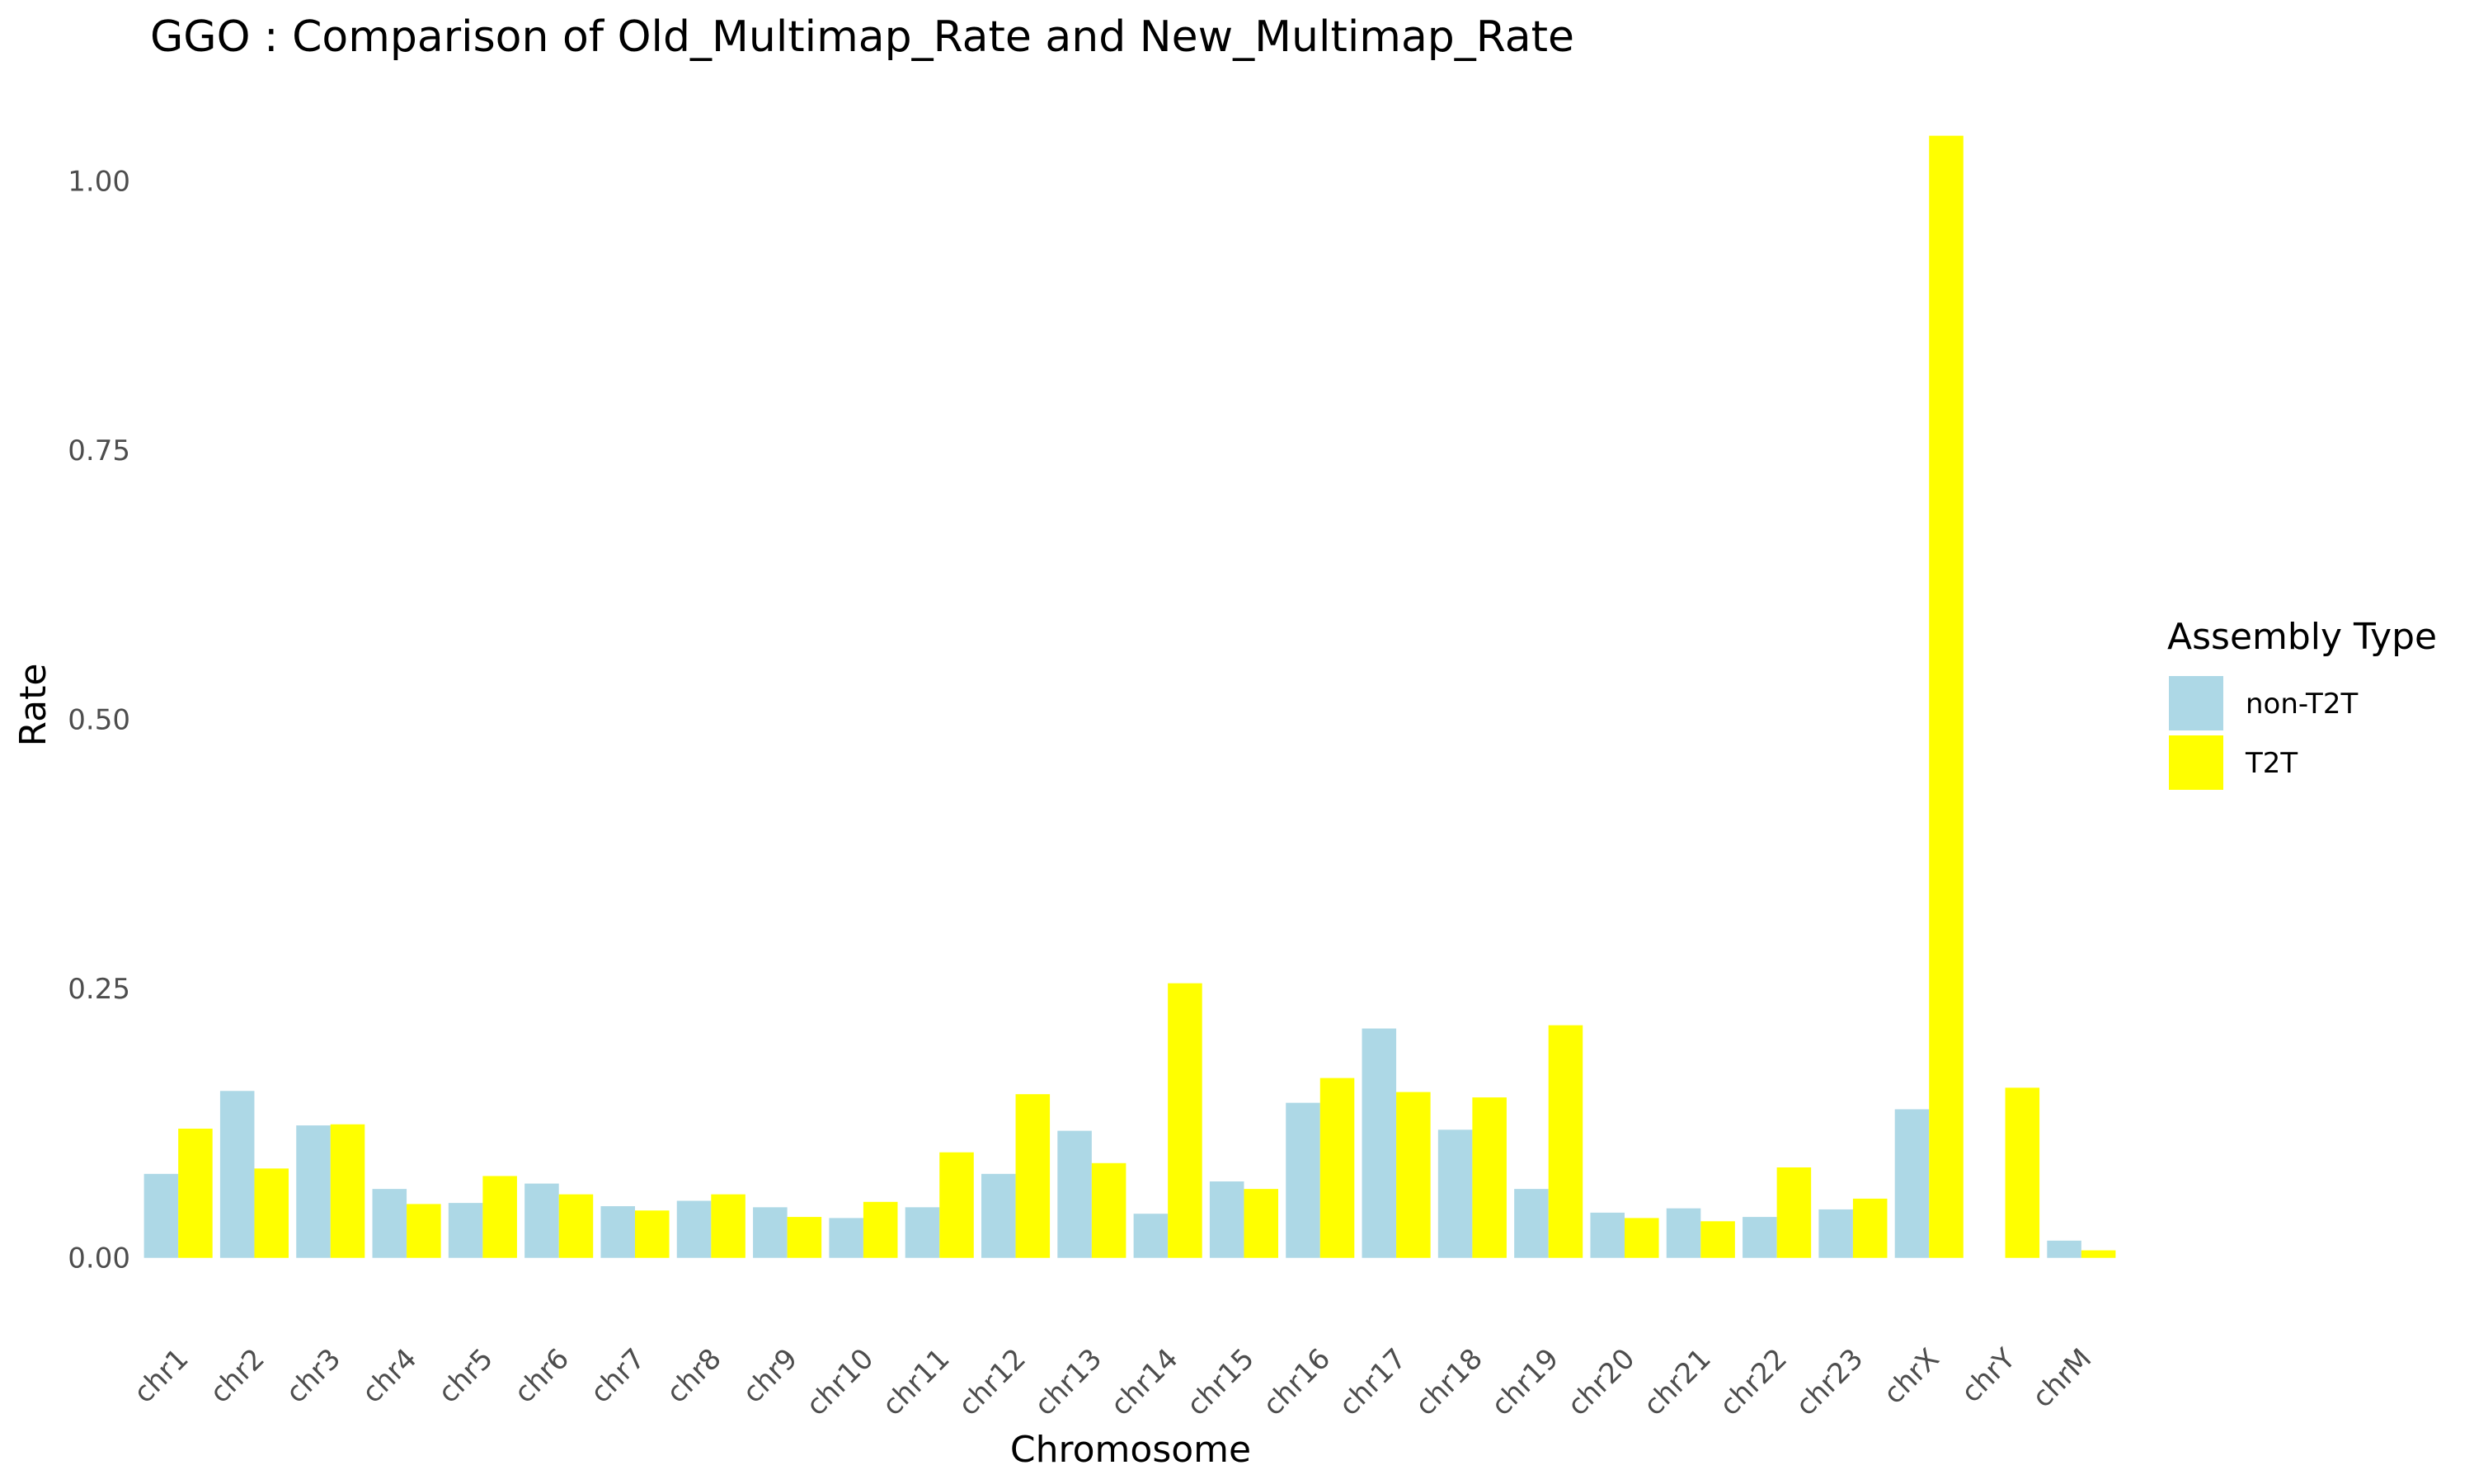  Describe the element at coordinates (1677, 1382) in the screenshot. I see `x-tick-label: chr21` at that location.